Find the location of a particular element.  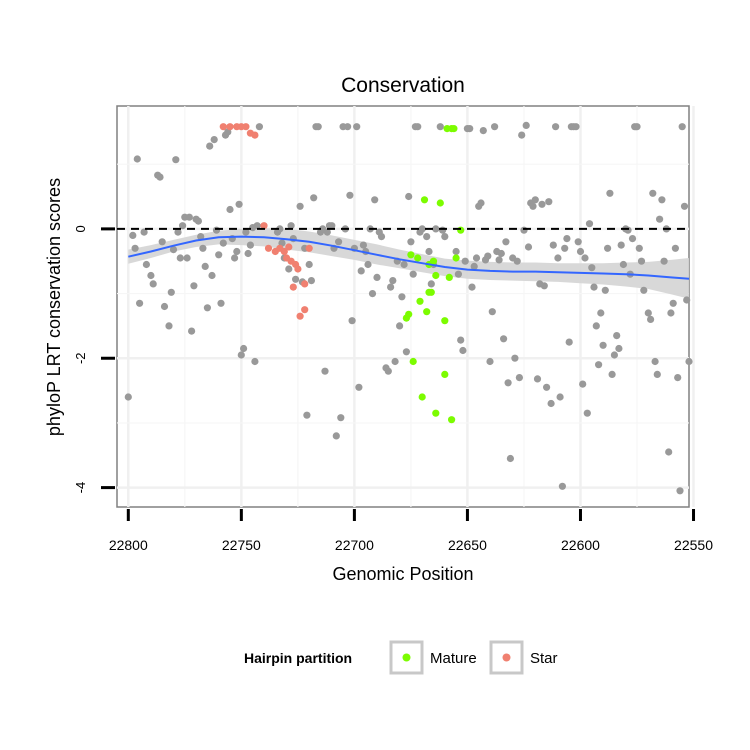

x-tick-label: 22700 is located at coordinates (354, 545).